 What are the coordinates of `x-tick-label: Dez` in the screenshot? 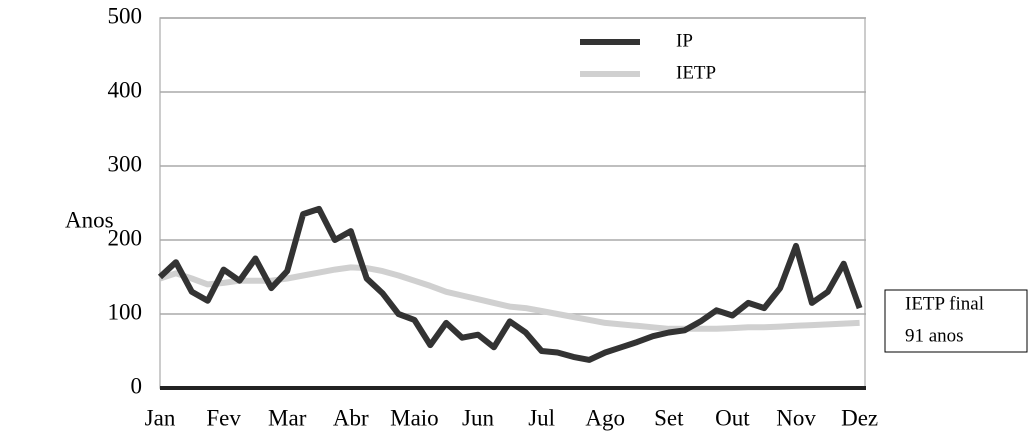 It's located at (859, 417).